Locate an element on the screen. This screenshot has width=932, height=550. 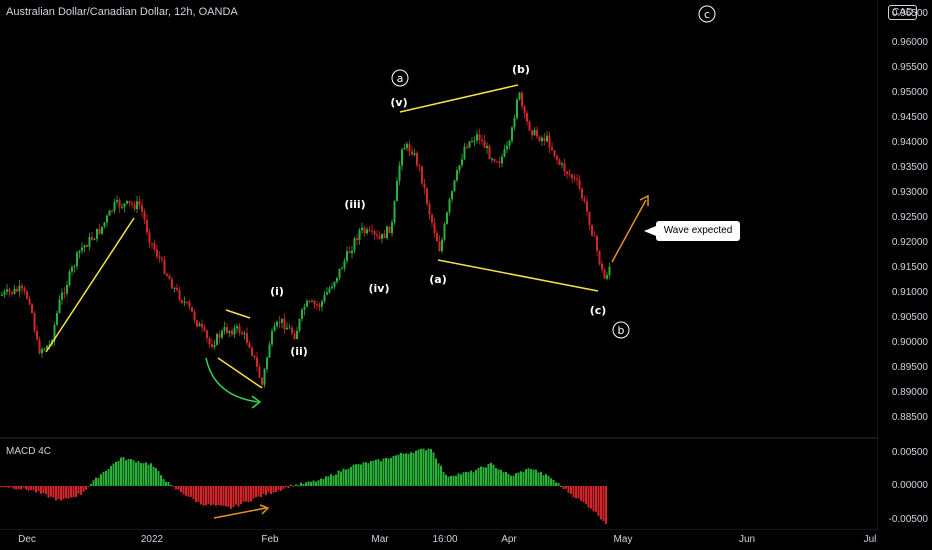
macd-tick: 0.00000 is located at coordinates (909, 485).